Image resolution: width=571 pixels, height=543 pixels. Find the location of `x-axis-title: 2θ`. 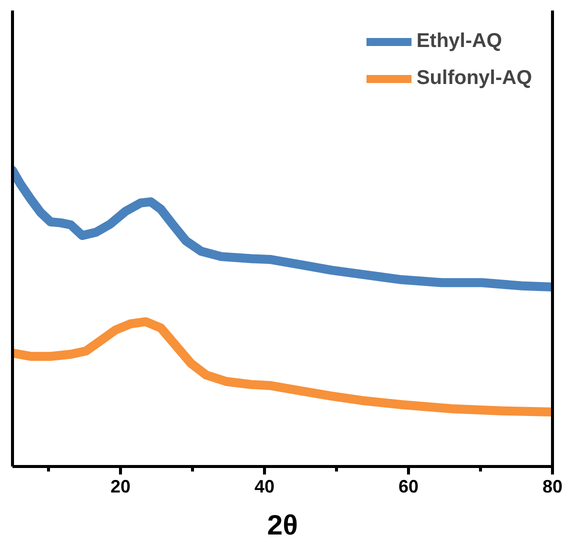

x-axis-title: 2θ is located at coordinates (282, 525).